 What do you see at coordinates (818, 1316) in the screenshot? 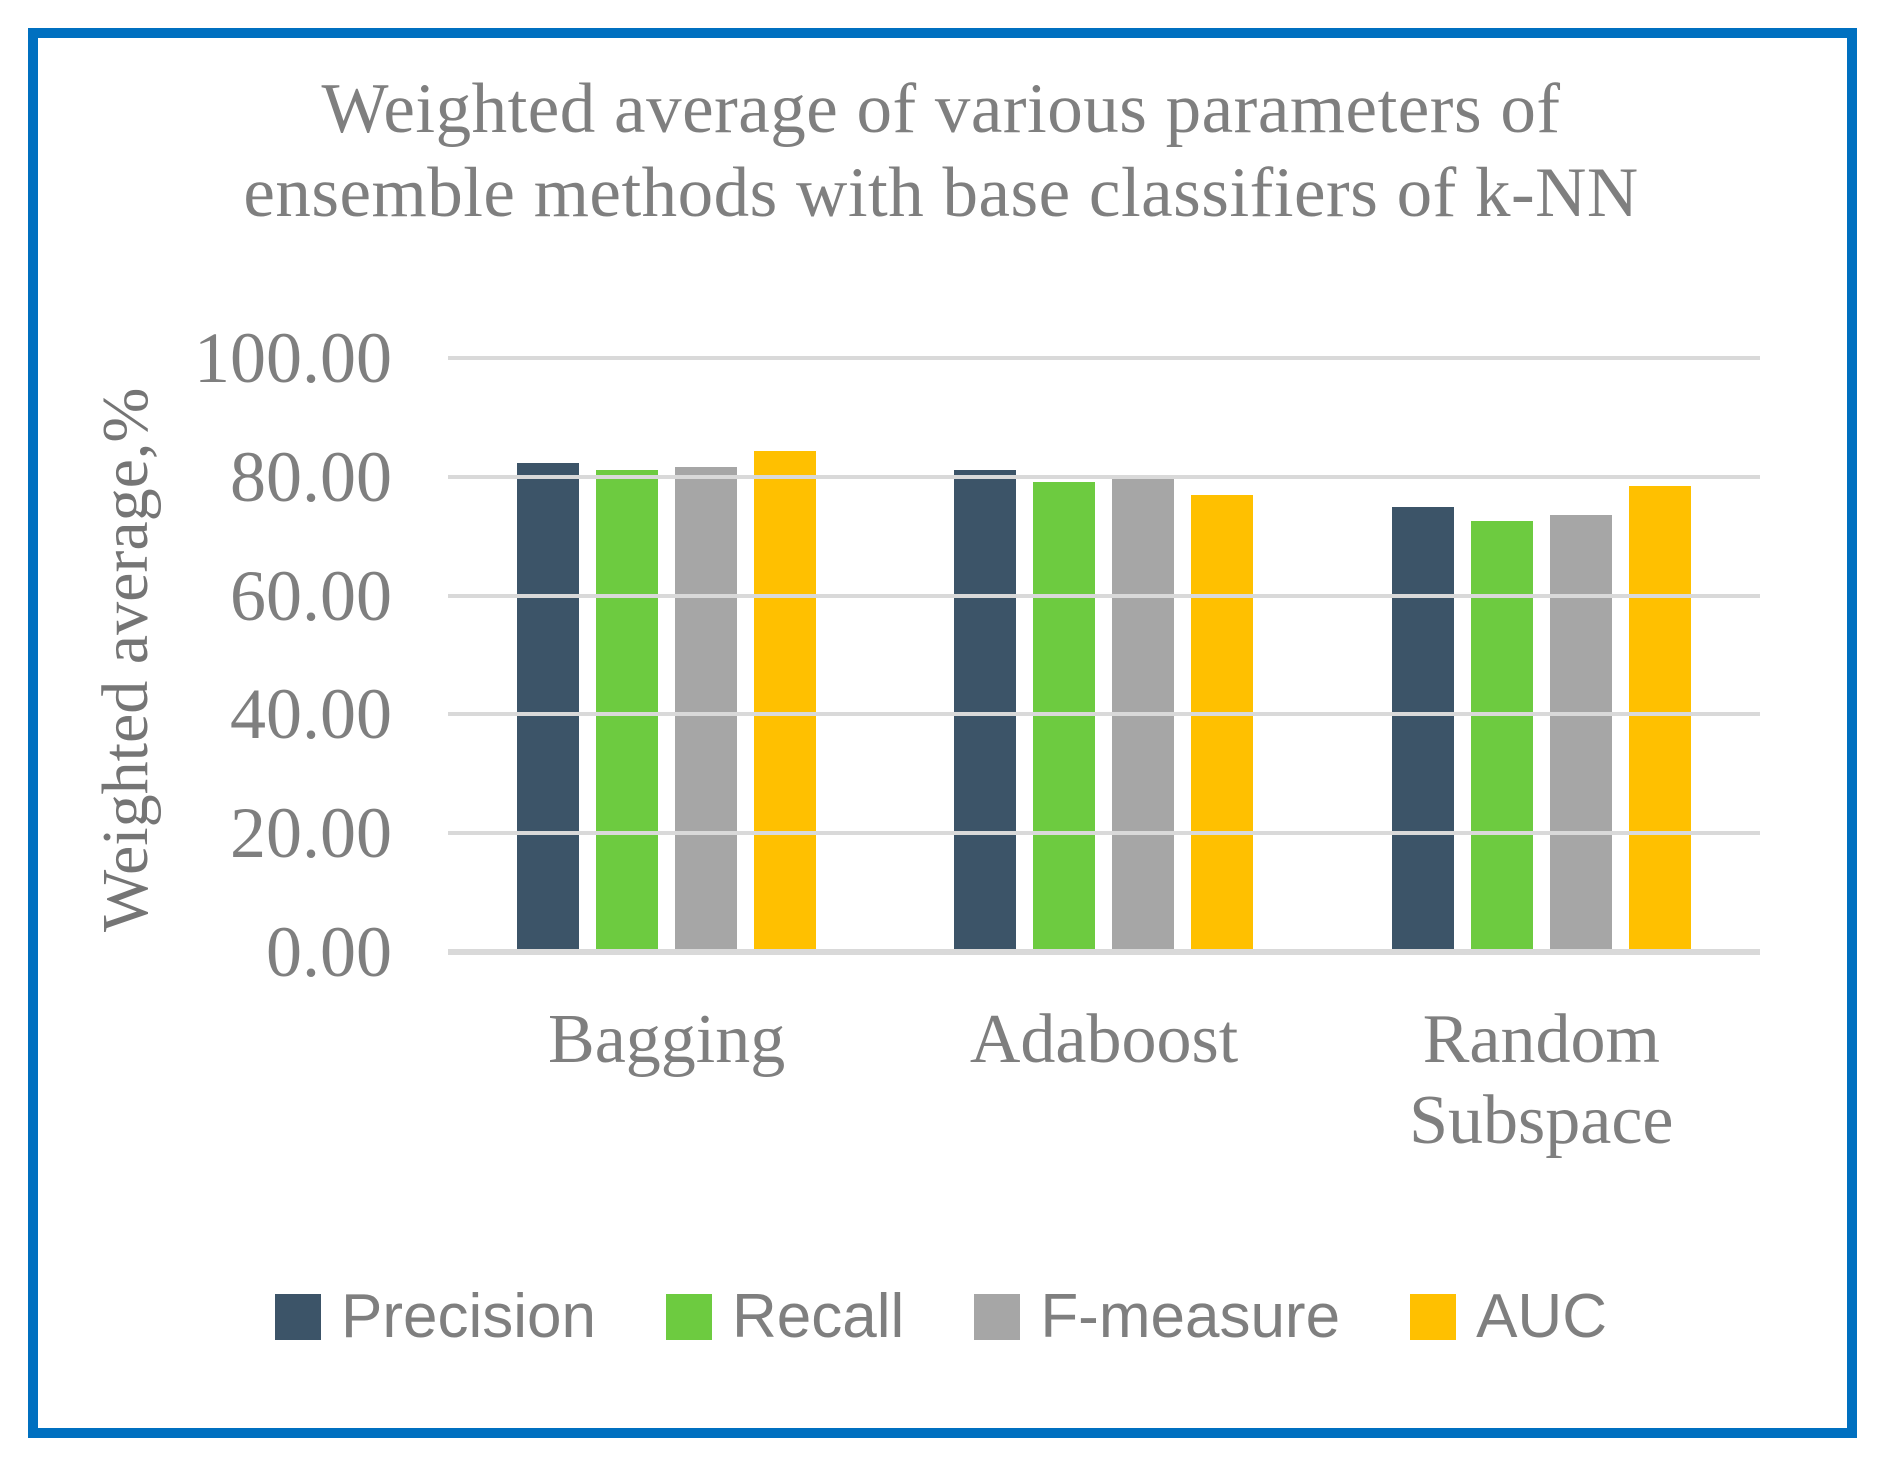
I see `legend-label-recall: Recall` at bounding box center [818, 1316].